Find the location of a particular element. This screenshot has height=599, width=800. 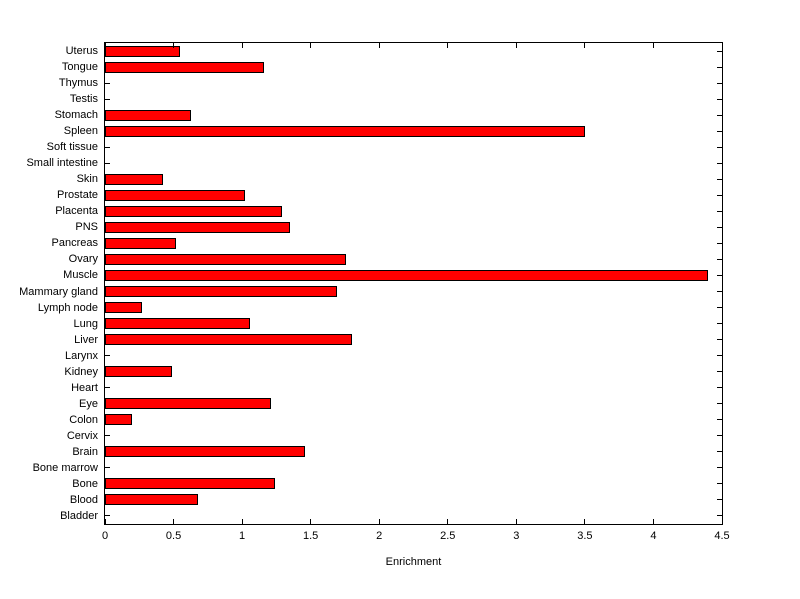

y-tick-label: Testis is located at coordinates (83, 99).